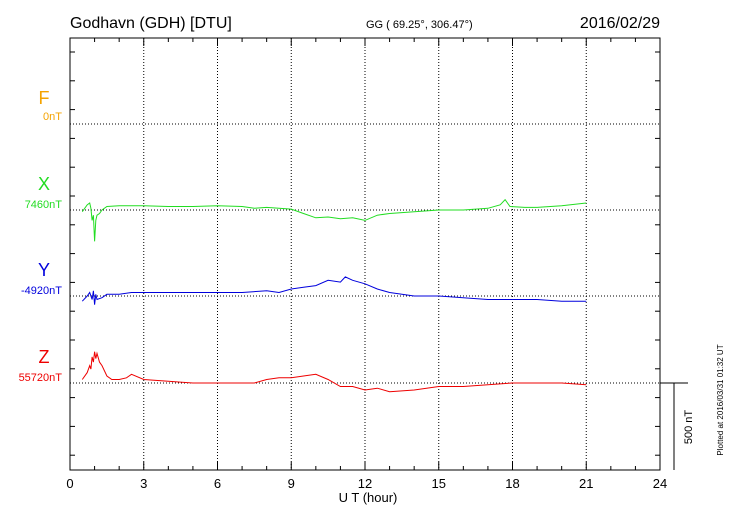  I want to click on x-axis-label: U T (hour), so click(368, 497).